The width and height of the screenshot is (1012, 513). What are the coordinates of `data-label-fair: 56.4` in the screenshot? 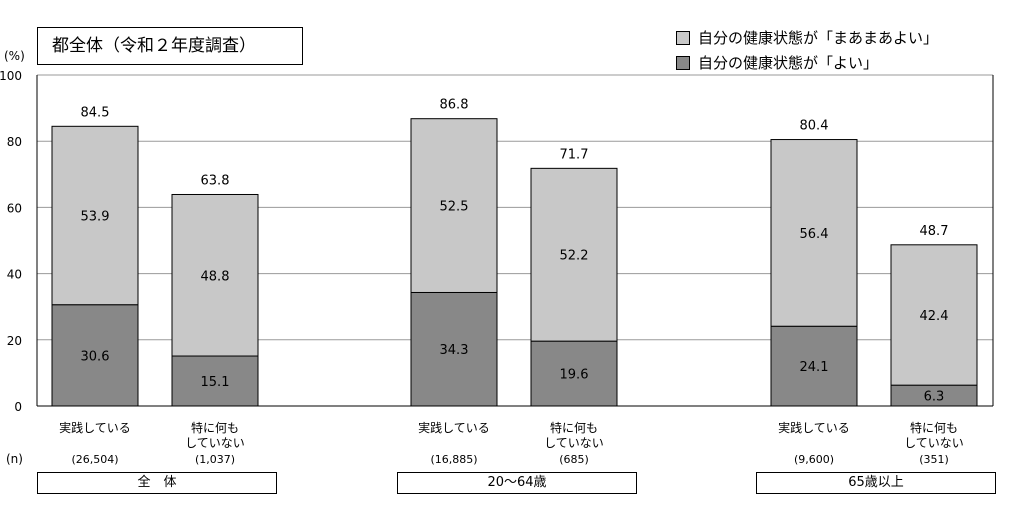 It's located at (814, 234).